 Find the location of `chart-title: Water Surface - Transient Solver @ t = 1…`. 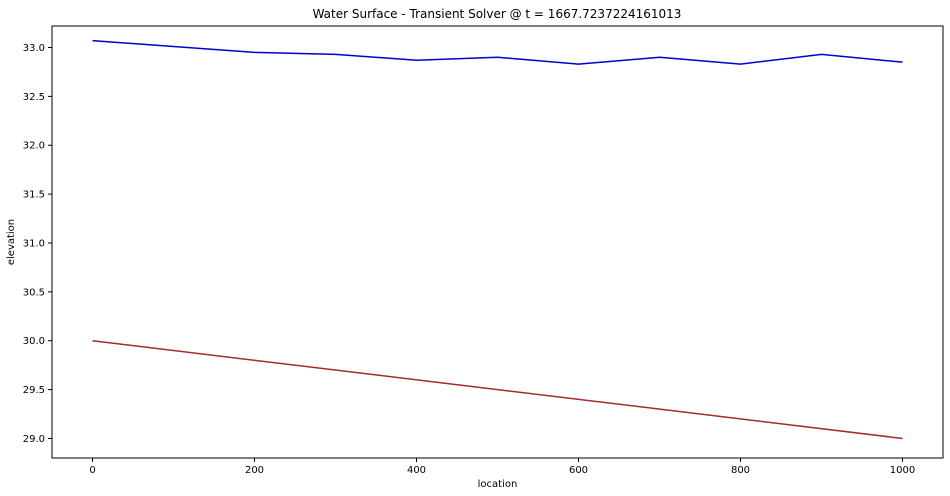

chart-title: Water Surface - Transient Solver @ t = 1… is located at coordinates (497, 14).